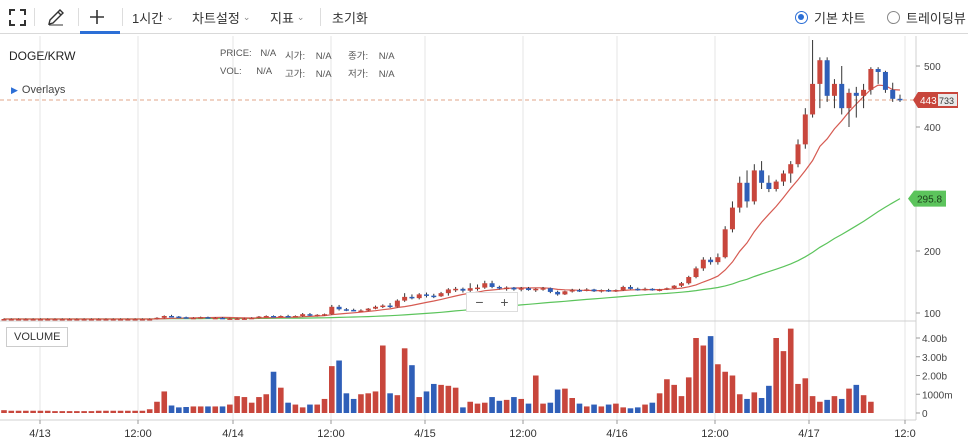 The image size is (968, 448). Describe the element at coordinates (300, 16) in the screenshot. I see `chevron-down-icon: ⌄` at that location.